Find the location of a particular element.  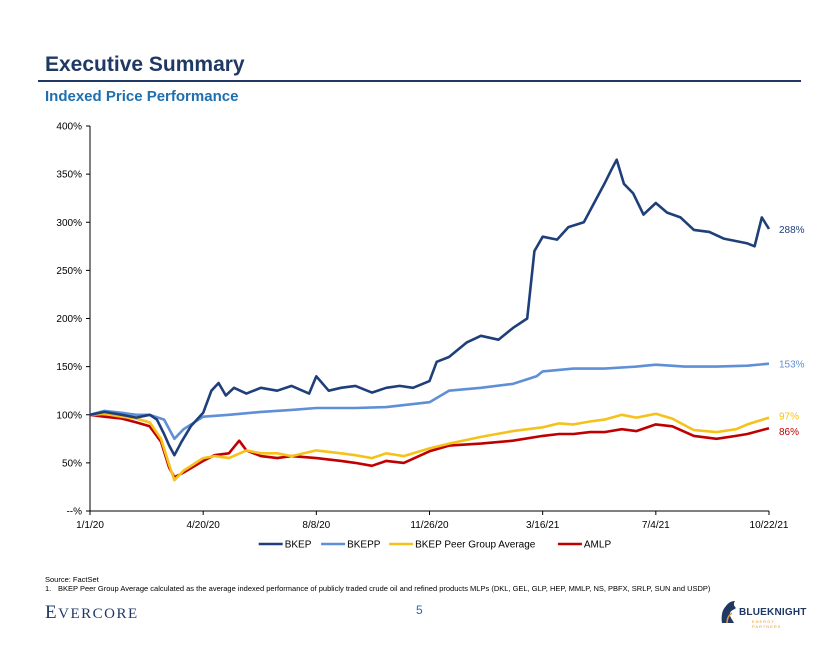

y-tick-label: 200% is located at coordinates (69, 319).